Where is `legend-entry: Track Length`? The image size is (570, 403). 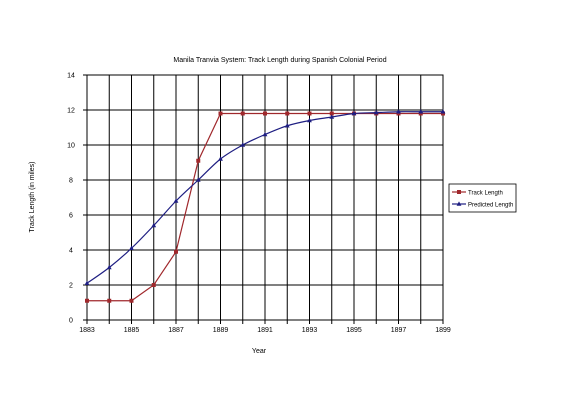 legend-entry: Track Length is located at coordinates (477, 193).